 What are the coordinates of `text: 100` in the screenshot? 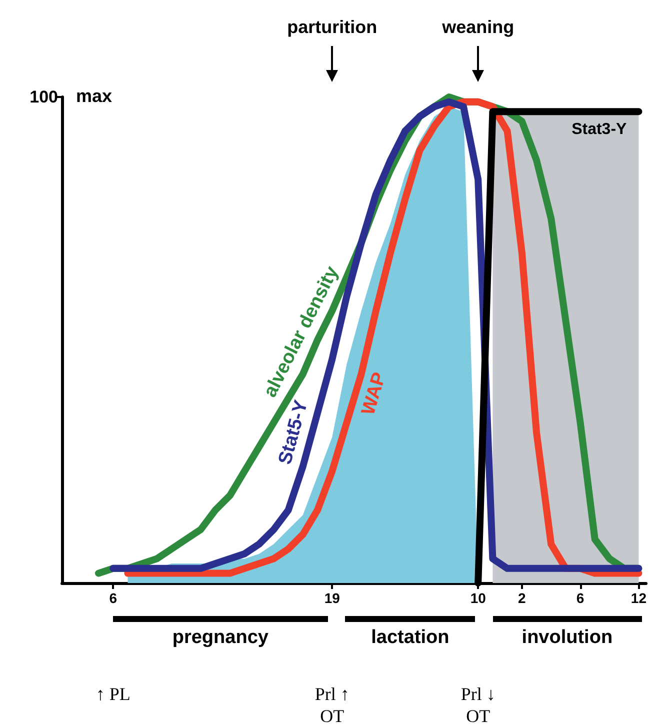 It's located at (44, 97).